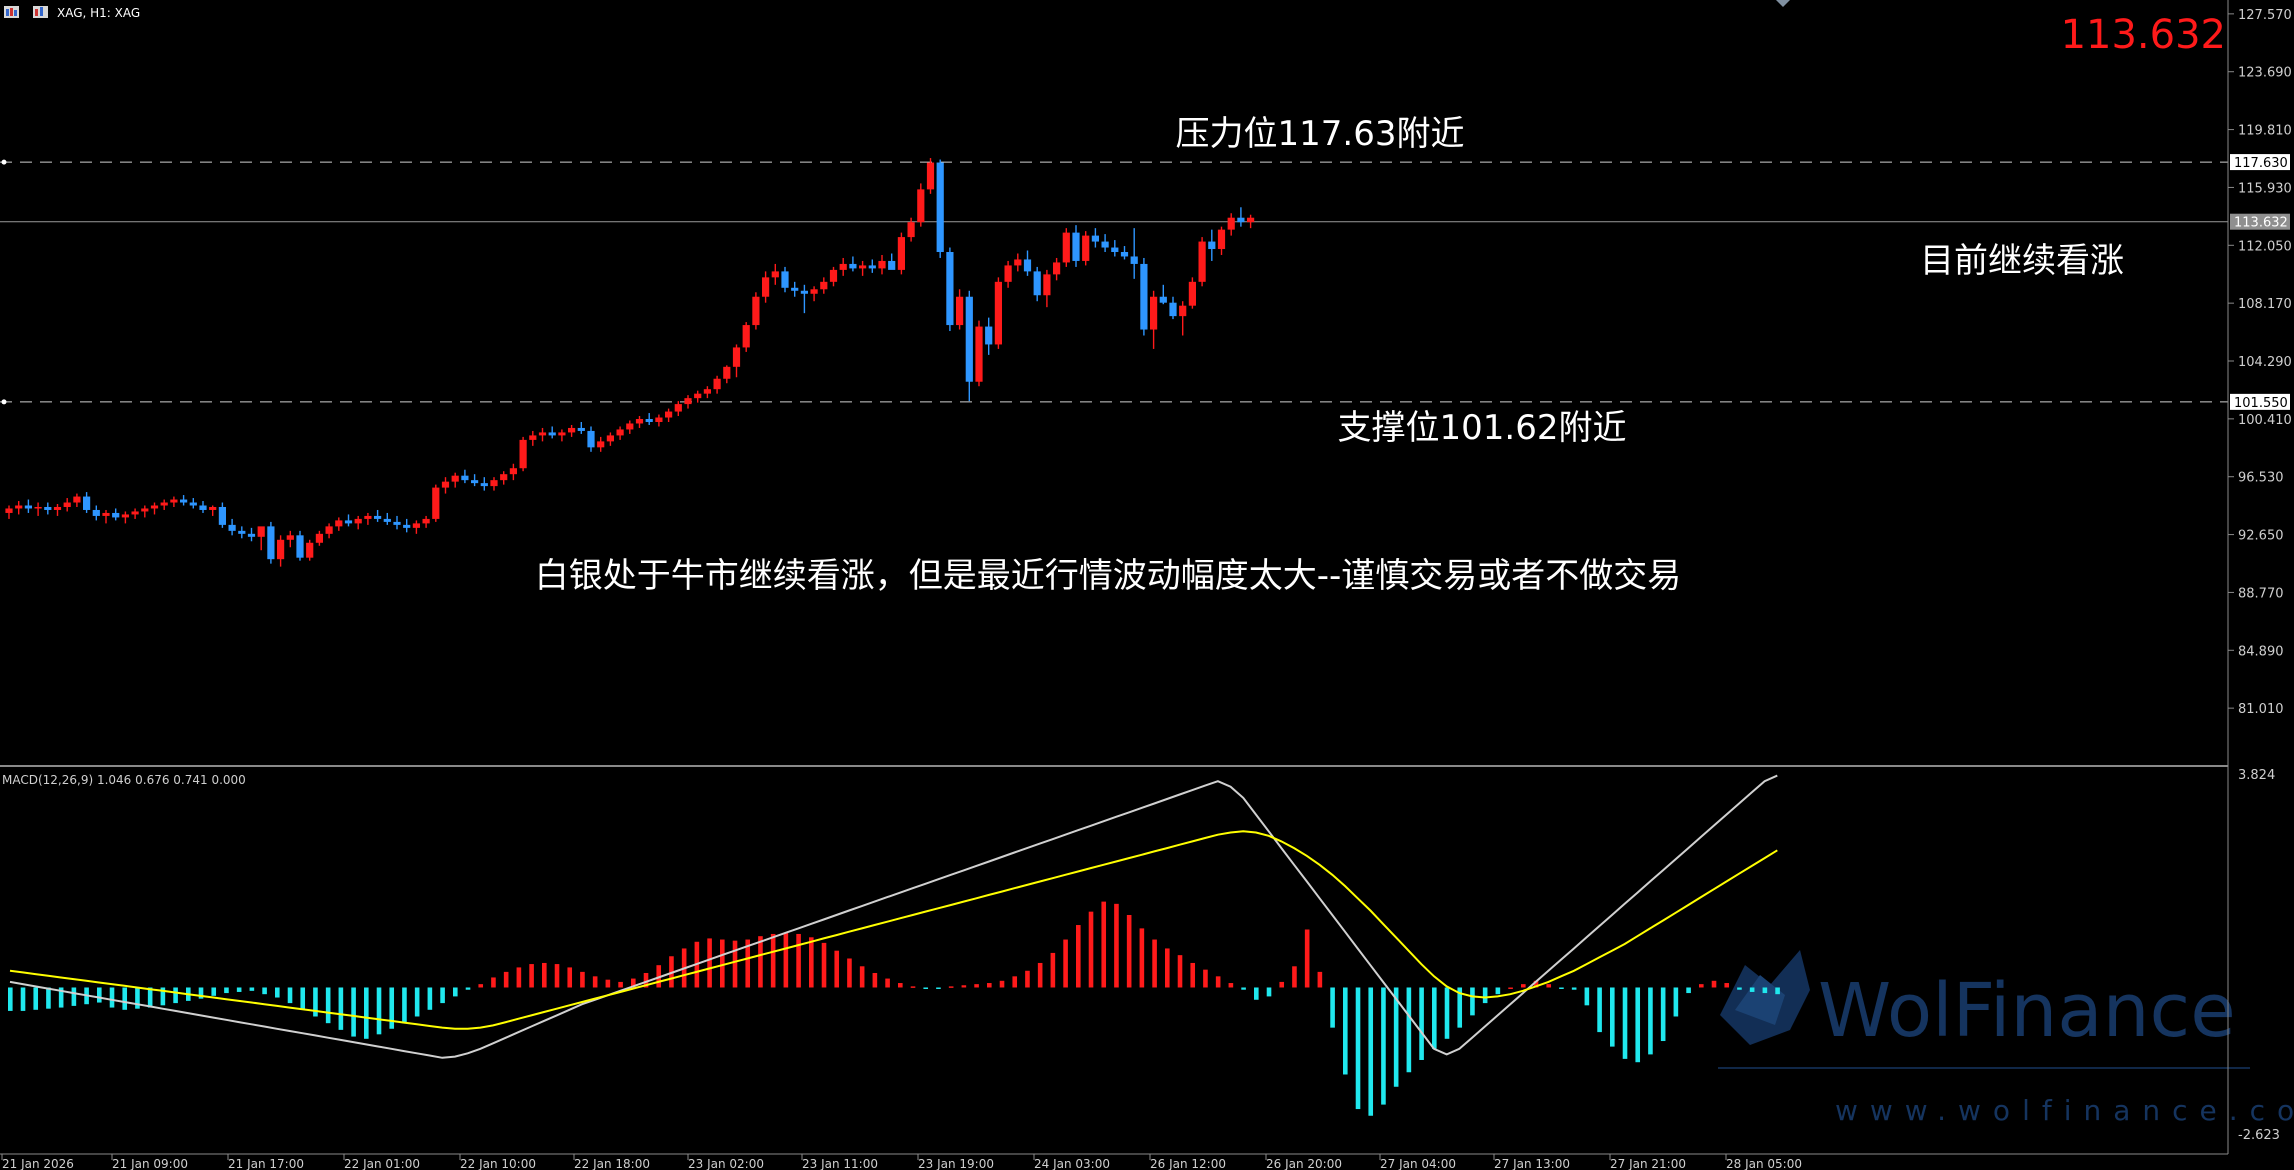 Image resolution: width=2294 pixels, height=1170 pixels. What do you see at coordinates (2143, 35) in the screenshot?
I see `current-price-label: 113.632` at bounding box center [2143, 35].